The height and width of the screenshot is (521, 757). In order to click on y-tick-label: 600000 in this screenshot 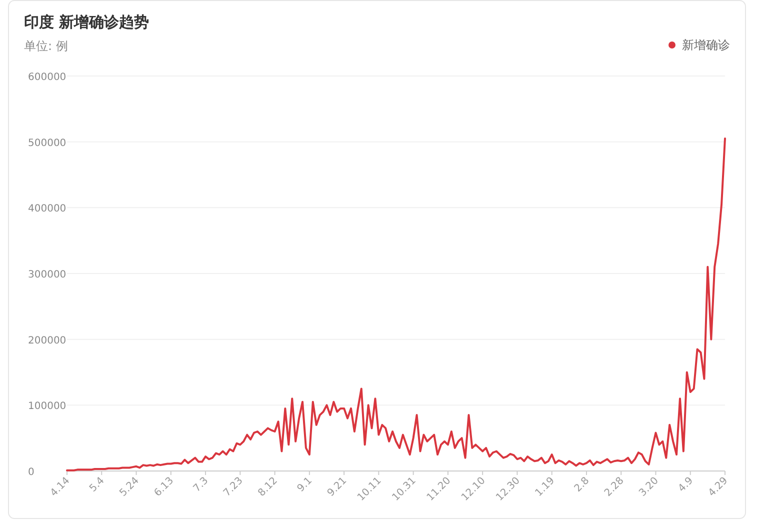, I will do `click(47, 77)`.